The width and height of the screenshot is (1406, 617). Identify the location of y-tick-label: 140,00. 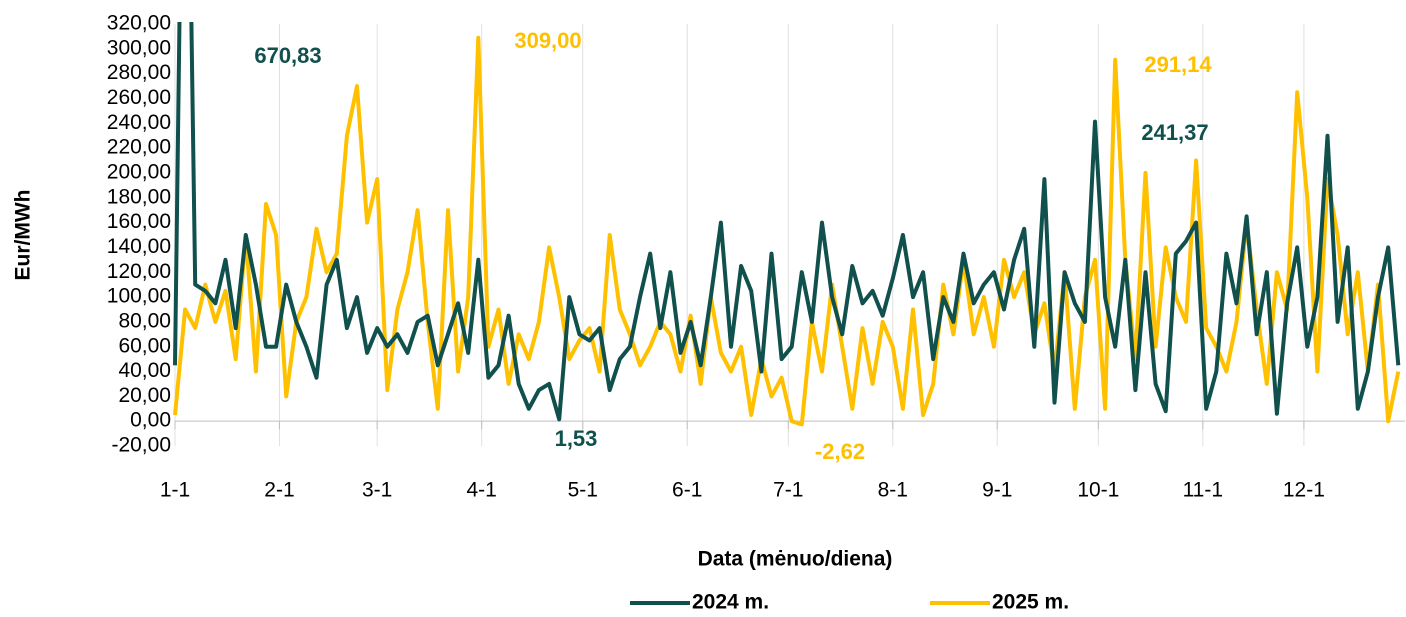
(139, 246).